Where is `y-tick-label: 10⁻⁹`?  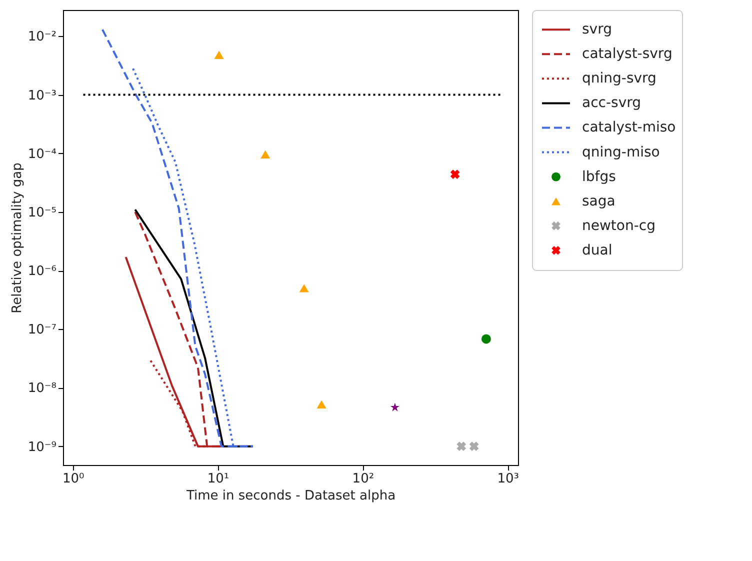
y-tick-label: 10⁻⁹ is located at coordinates (42, 447).